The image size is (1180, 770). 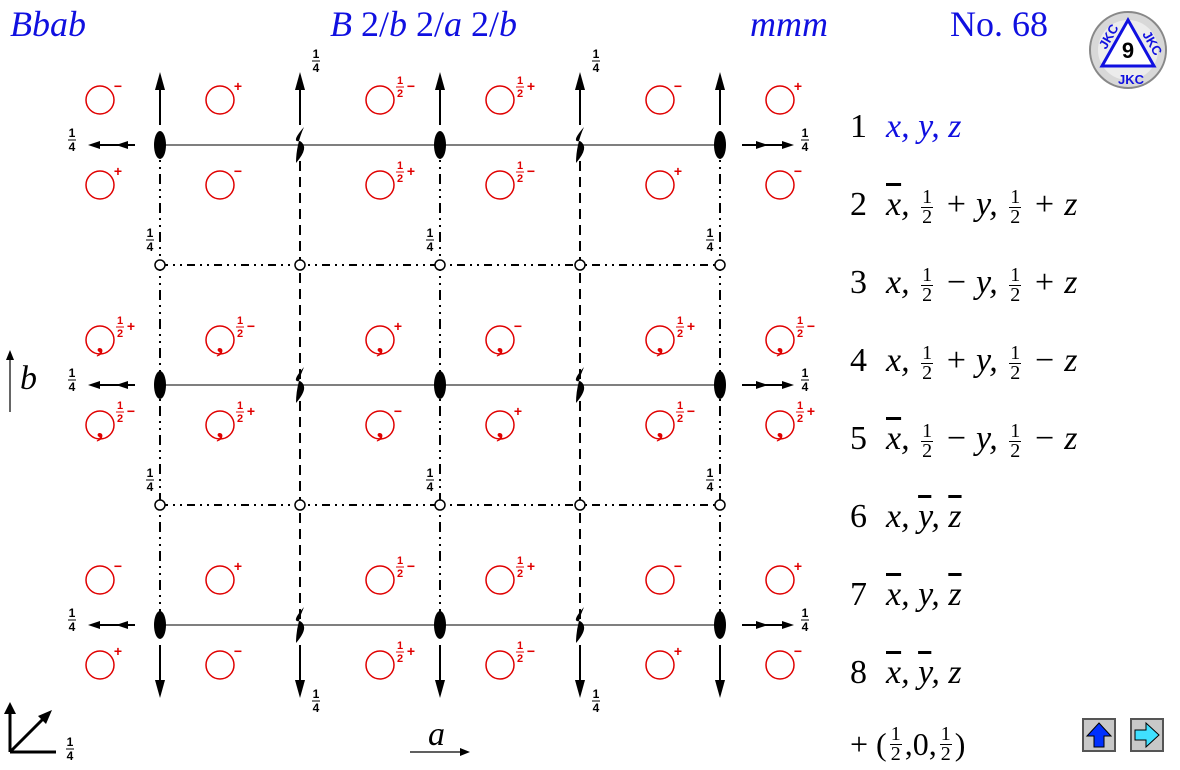 What do you see at coordinates (28, 378) in the screenshot?
I see `axis-b-label: b` at bounding box center [28, 378].